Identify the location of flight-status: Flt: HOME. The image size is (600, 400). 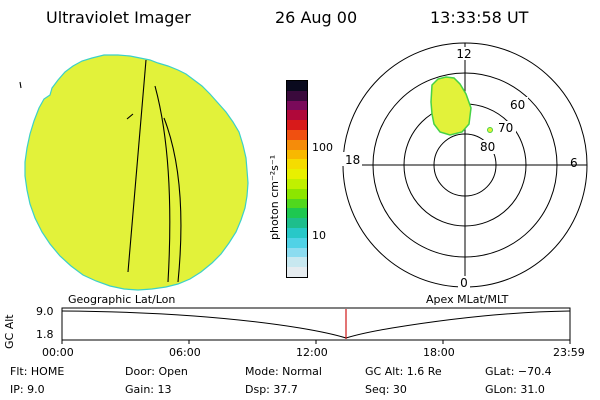
(37, 371).